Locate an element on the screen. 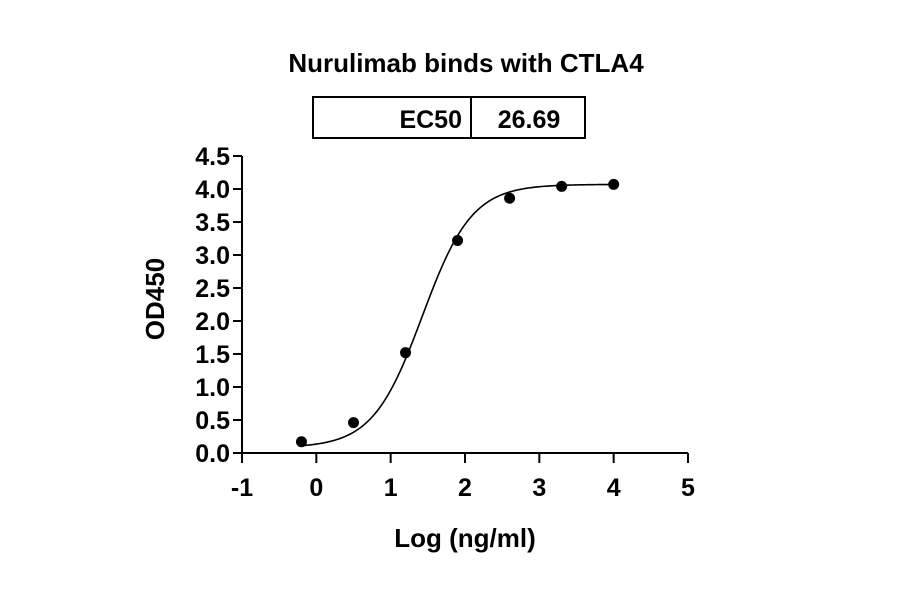  y-tick-label: 2.5 is located at coordinates (212, 289).